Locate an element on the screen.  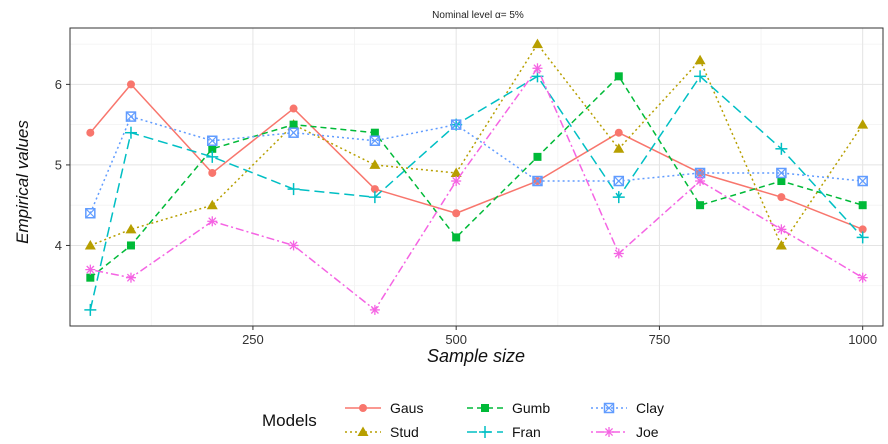
y-tick-label: 5 is located at coordinates (58, 164).